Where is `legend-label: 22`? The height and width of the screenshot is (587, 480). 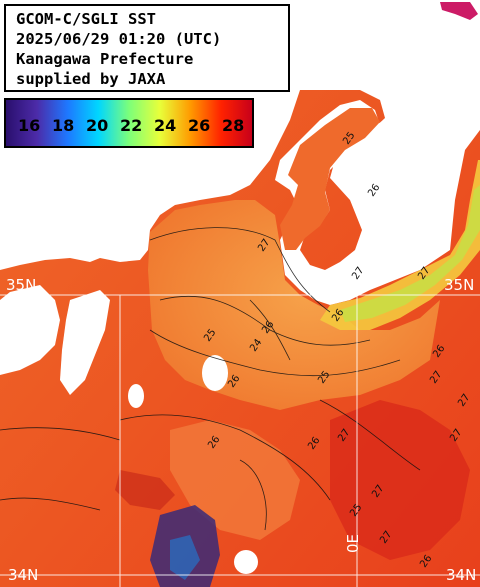
legend-label: 22 is located at coordinates (131, 125).